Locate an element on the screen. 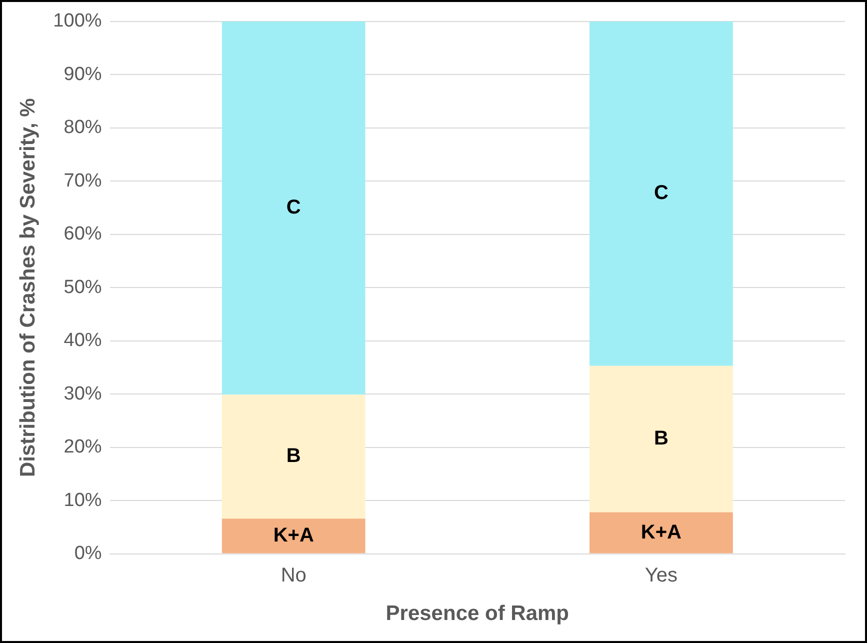 Image resolution: width=867 pixels, height=643 pixels. y-tick-label: 0% is located at coordinates (88, 553).